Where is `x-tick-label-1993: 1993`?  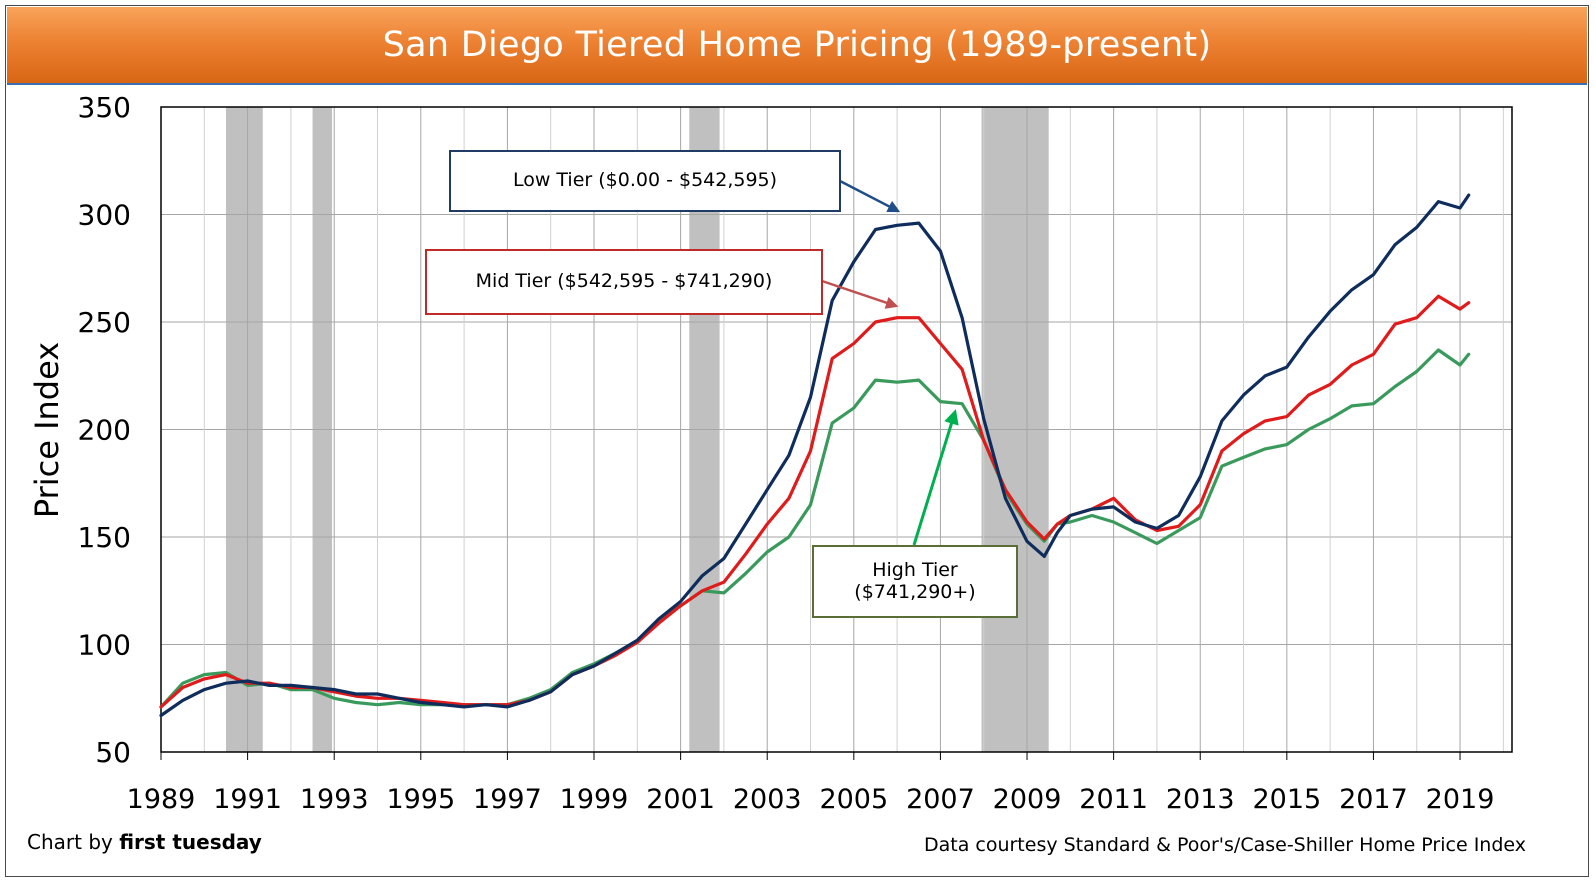
x-tick-label-1993: 1993 is located at coordinates (334, 799).